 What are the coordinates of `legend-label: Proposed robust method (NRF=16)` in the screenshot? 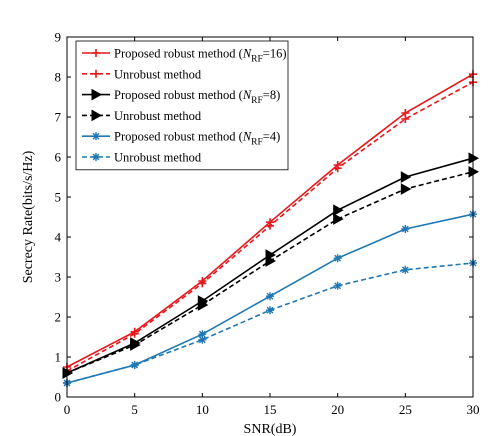 It's located at (200, 56).